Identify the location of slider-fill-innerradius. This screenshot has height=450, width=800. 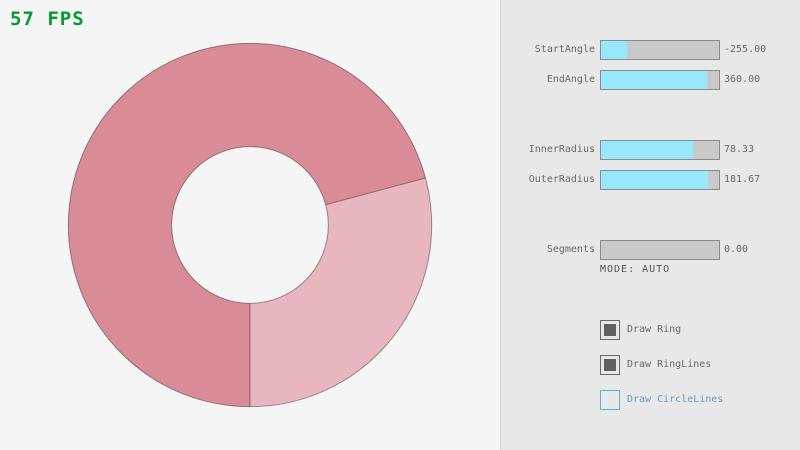
(647, 150).